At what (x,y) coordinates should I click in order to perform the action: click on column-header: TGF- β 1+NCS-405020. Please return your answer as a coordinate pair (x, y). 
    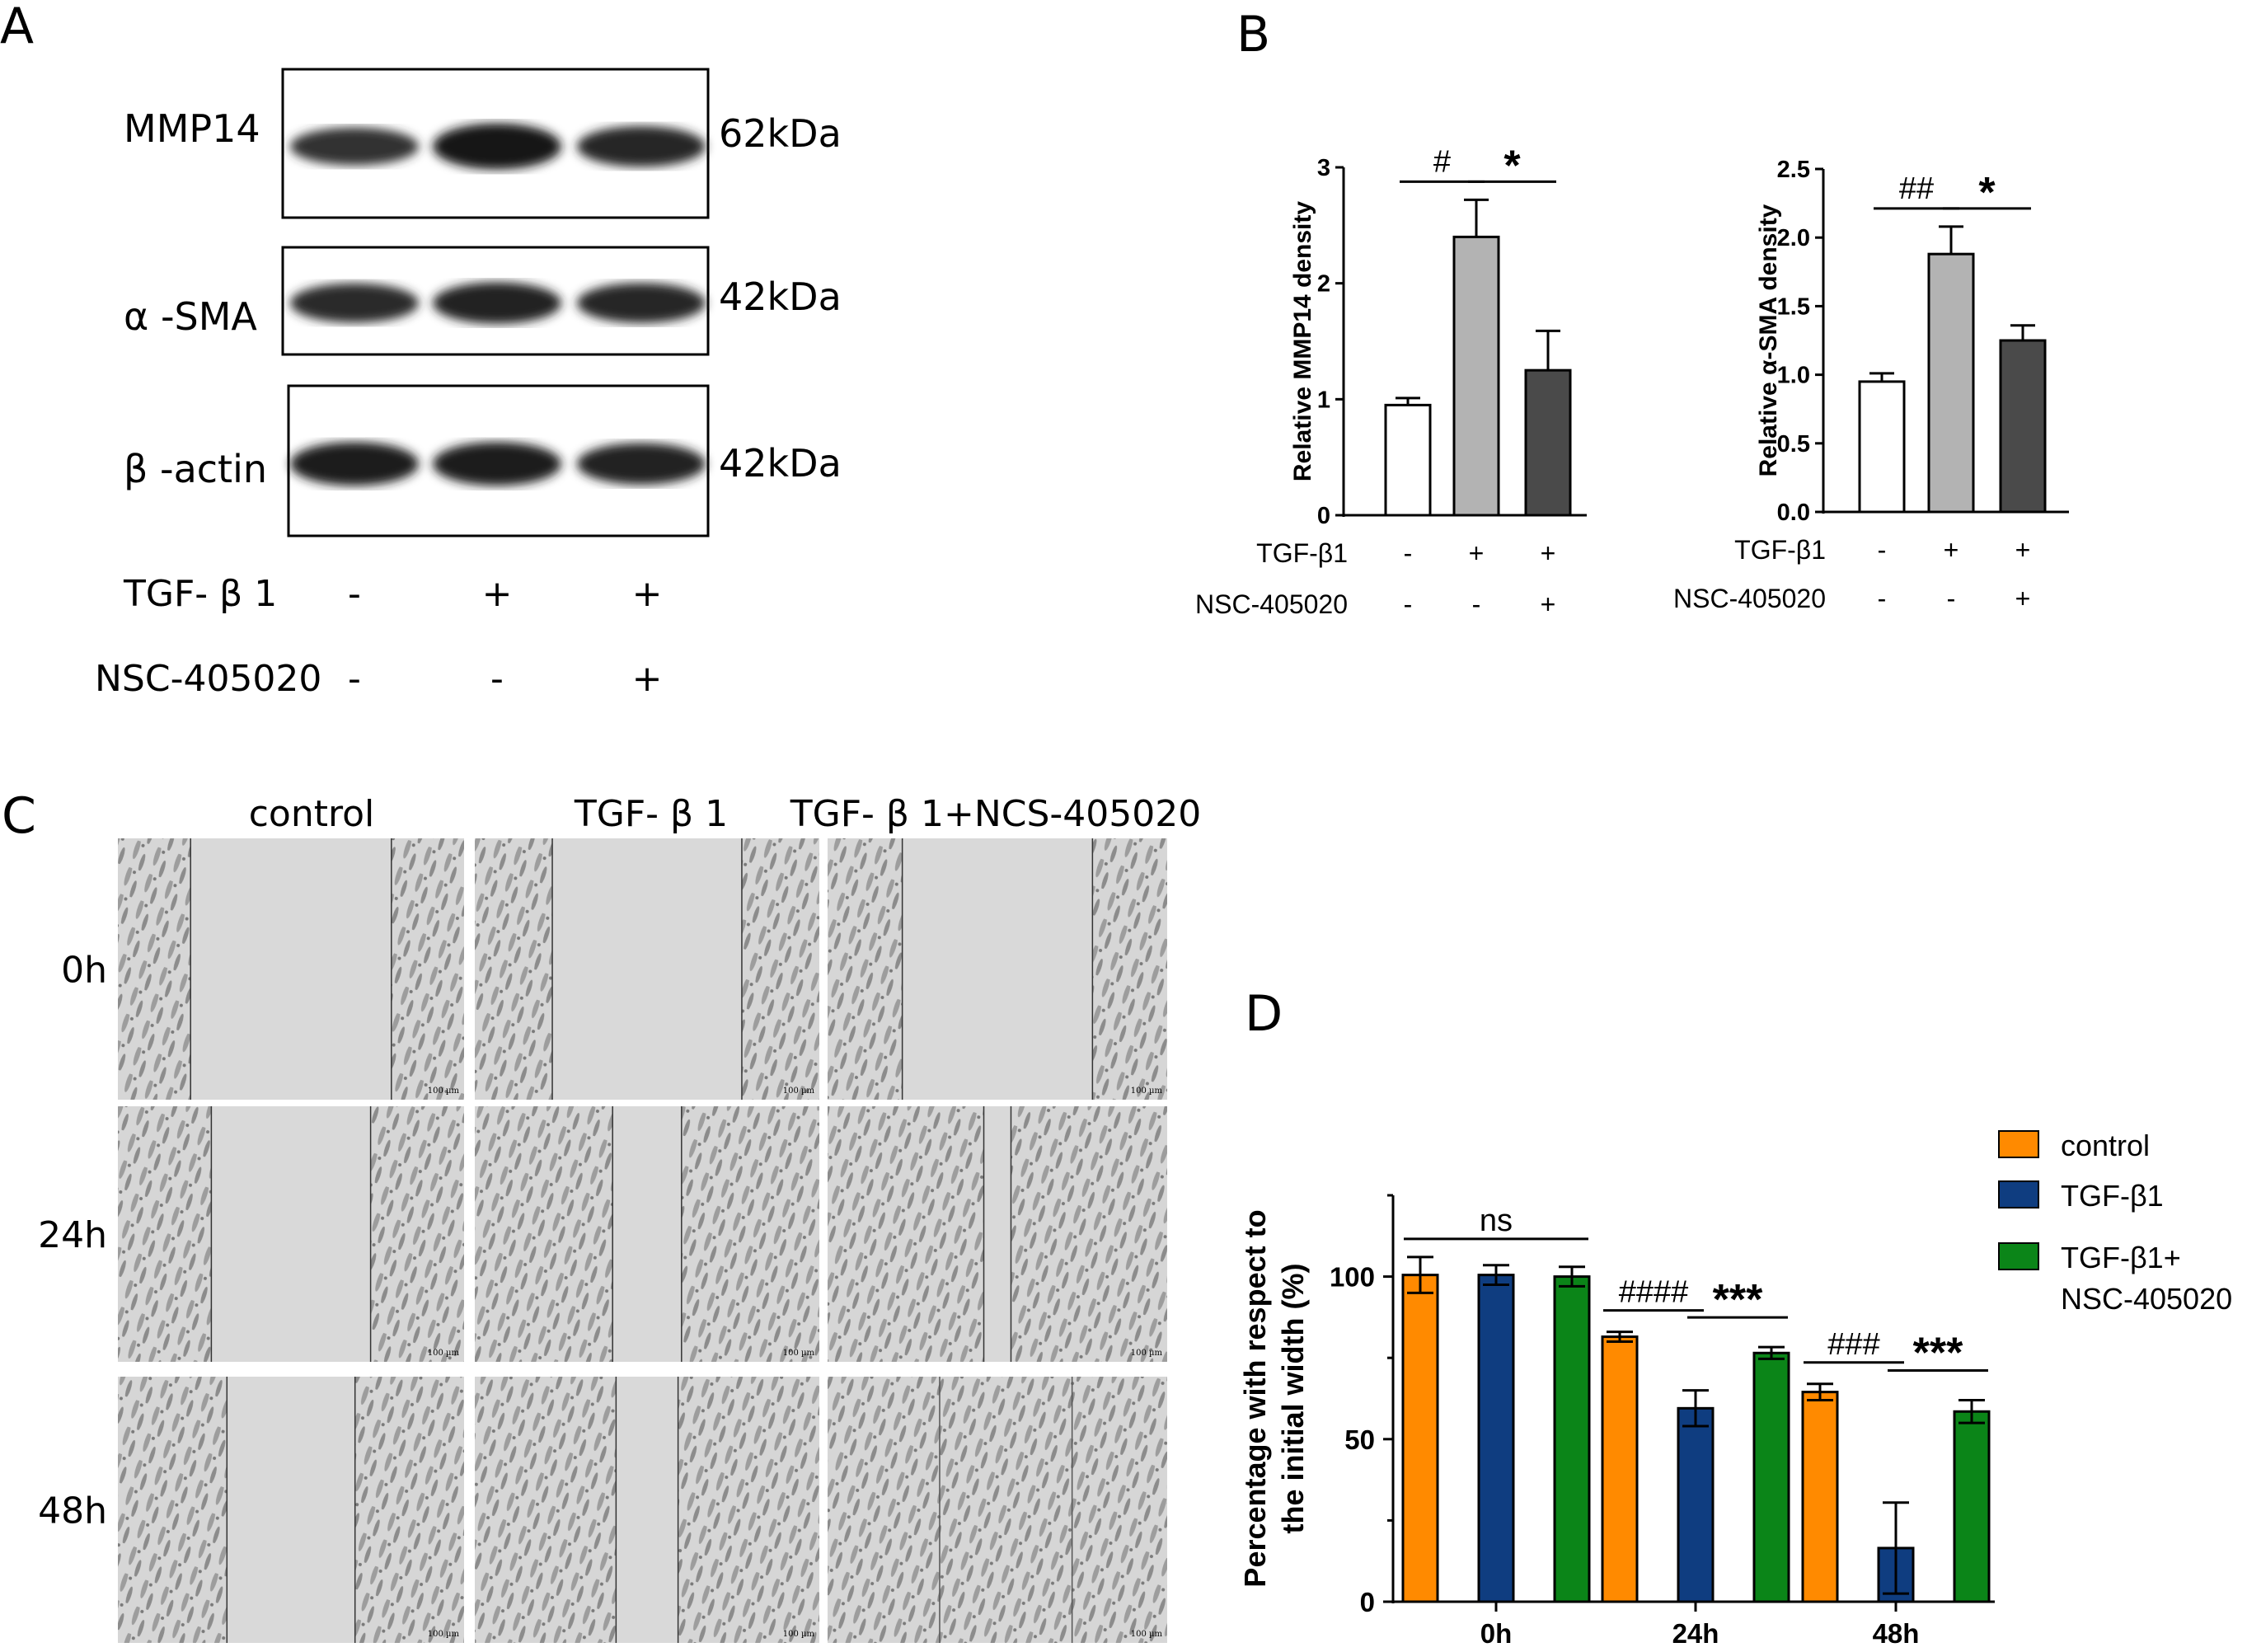
    Looking at the image, I should click on (995, 814).